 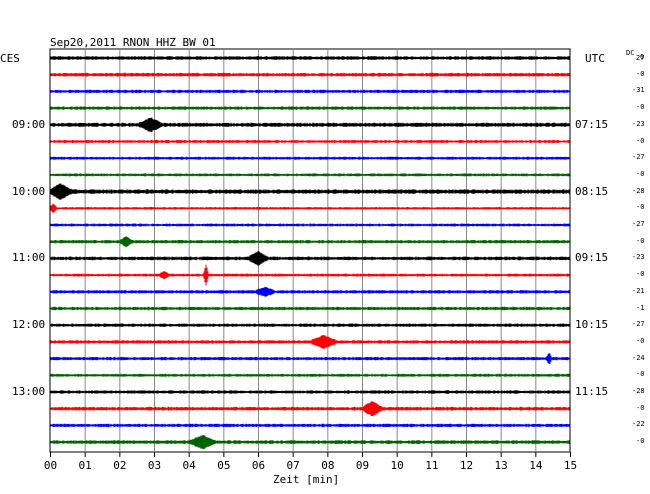 What do you see at coordinates (154, 465) in the screenshot?
I see `x-tick-label: 03` at bounding box center [154, 465].